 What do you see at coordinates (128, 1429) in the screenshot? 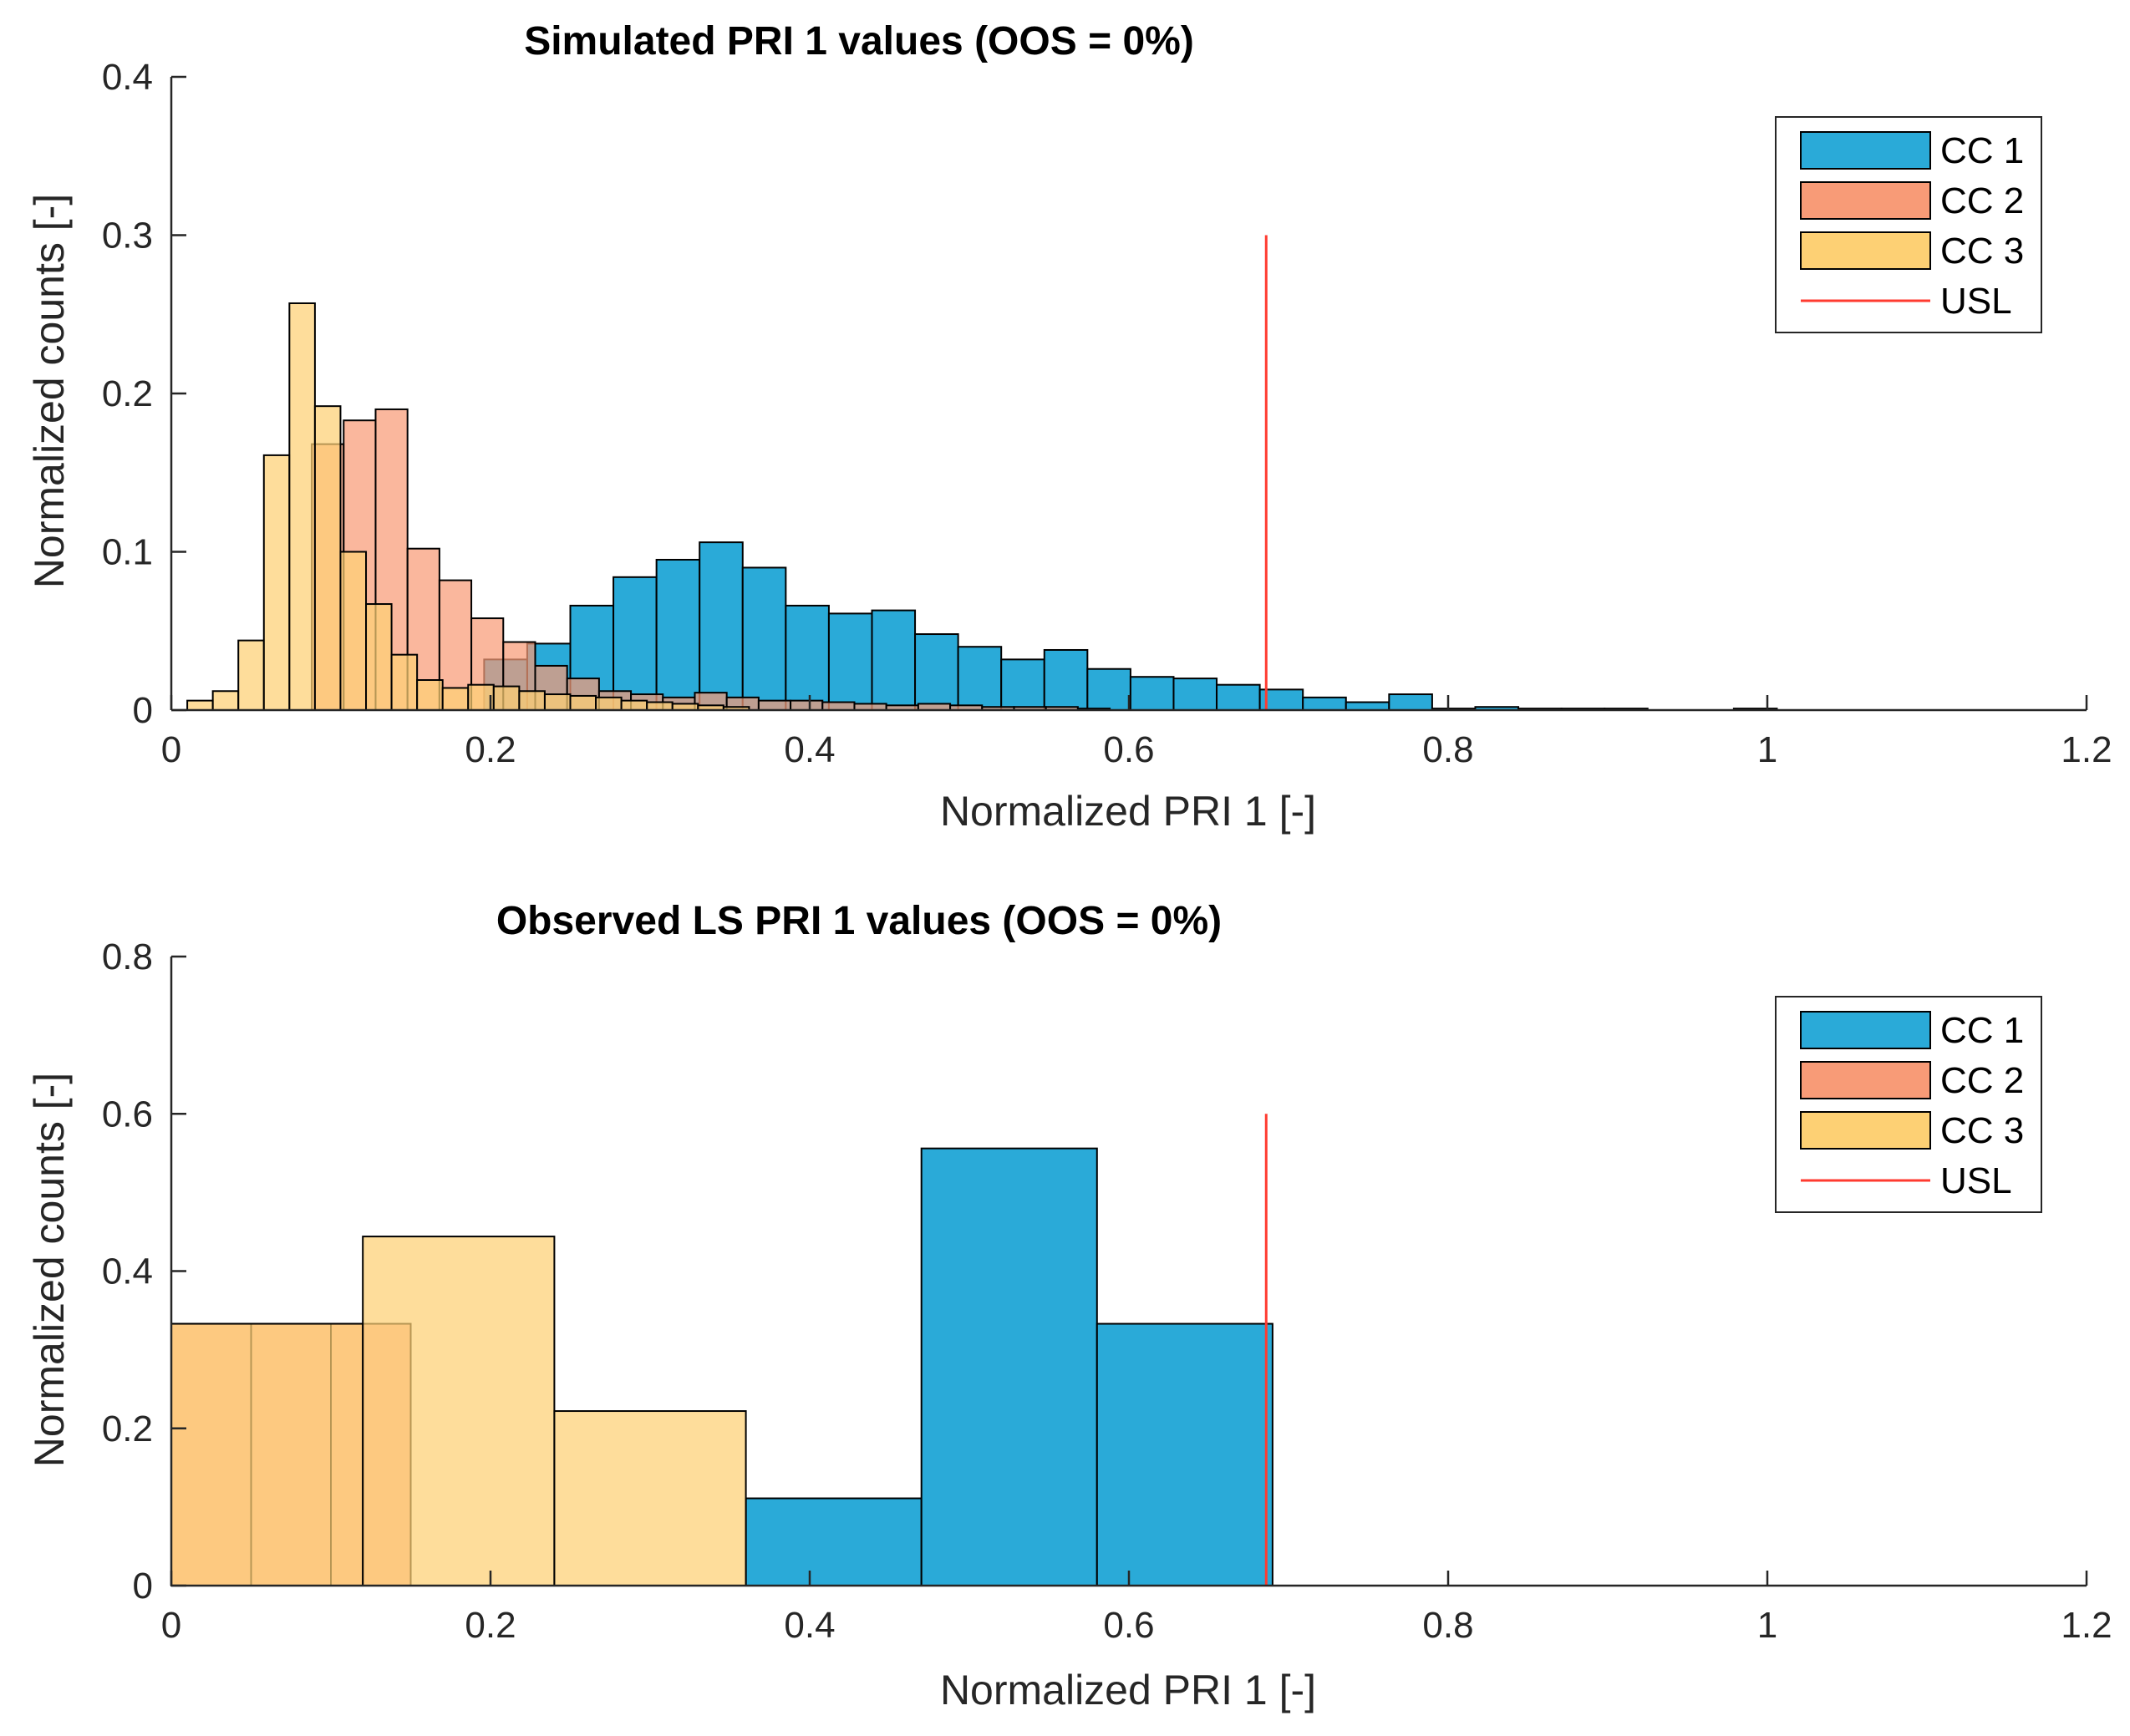
I see `bottom-y-tick-label-1: 0.2` at bounding box center [128, 1429].